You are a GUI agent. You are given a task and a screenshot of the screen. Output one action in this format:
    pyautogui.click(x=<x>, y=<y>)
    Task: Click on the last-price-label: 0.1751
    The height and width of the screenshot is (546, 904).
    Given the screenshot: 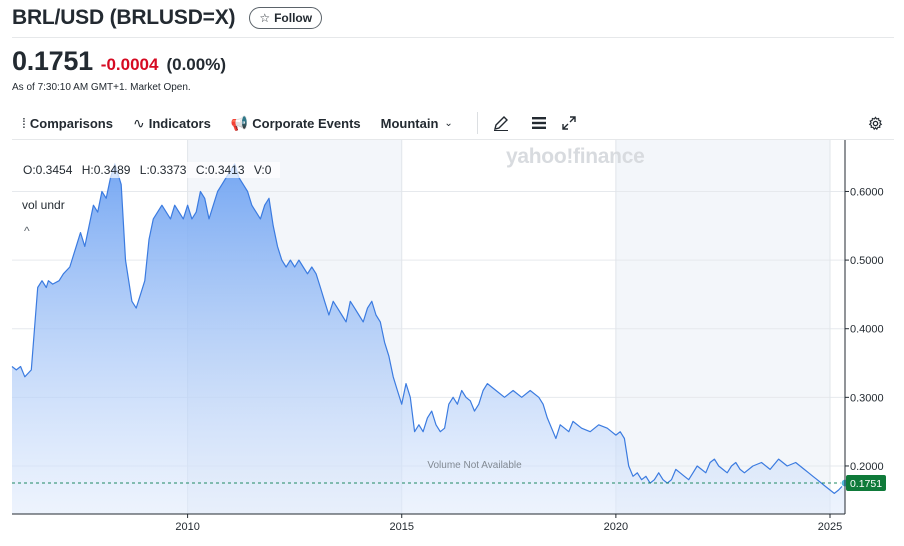 What is the action you would take?
    pyautogui.click(x=866, y=484)
    